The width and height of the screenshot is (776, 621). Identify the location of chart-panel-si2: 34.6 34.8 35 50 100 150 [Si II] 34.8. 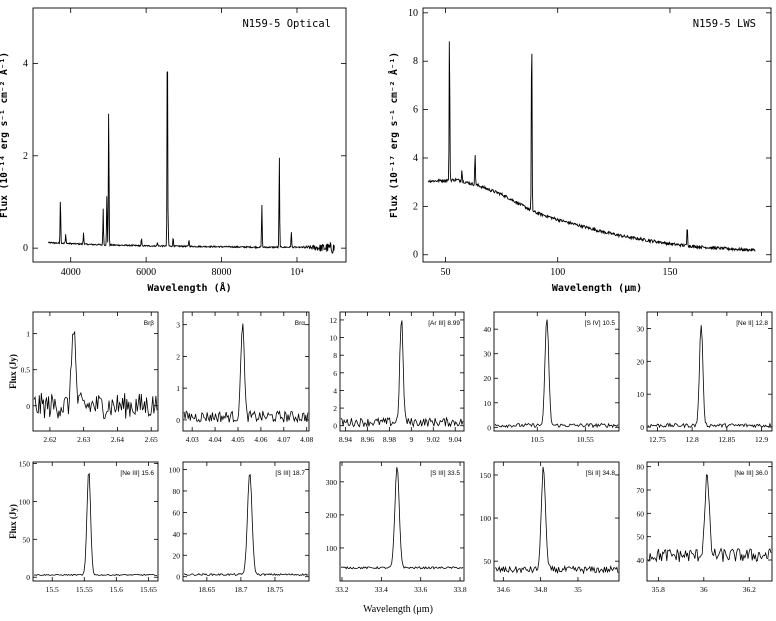
(550, 527).